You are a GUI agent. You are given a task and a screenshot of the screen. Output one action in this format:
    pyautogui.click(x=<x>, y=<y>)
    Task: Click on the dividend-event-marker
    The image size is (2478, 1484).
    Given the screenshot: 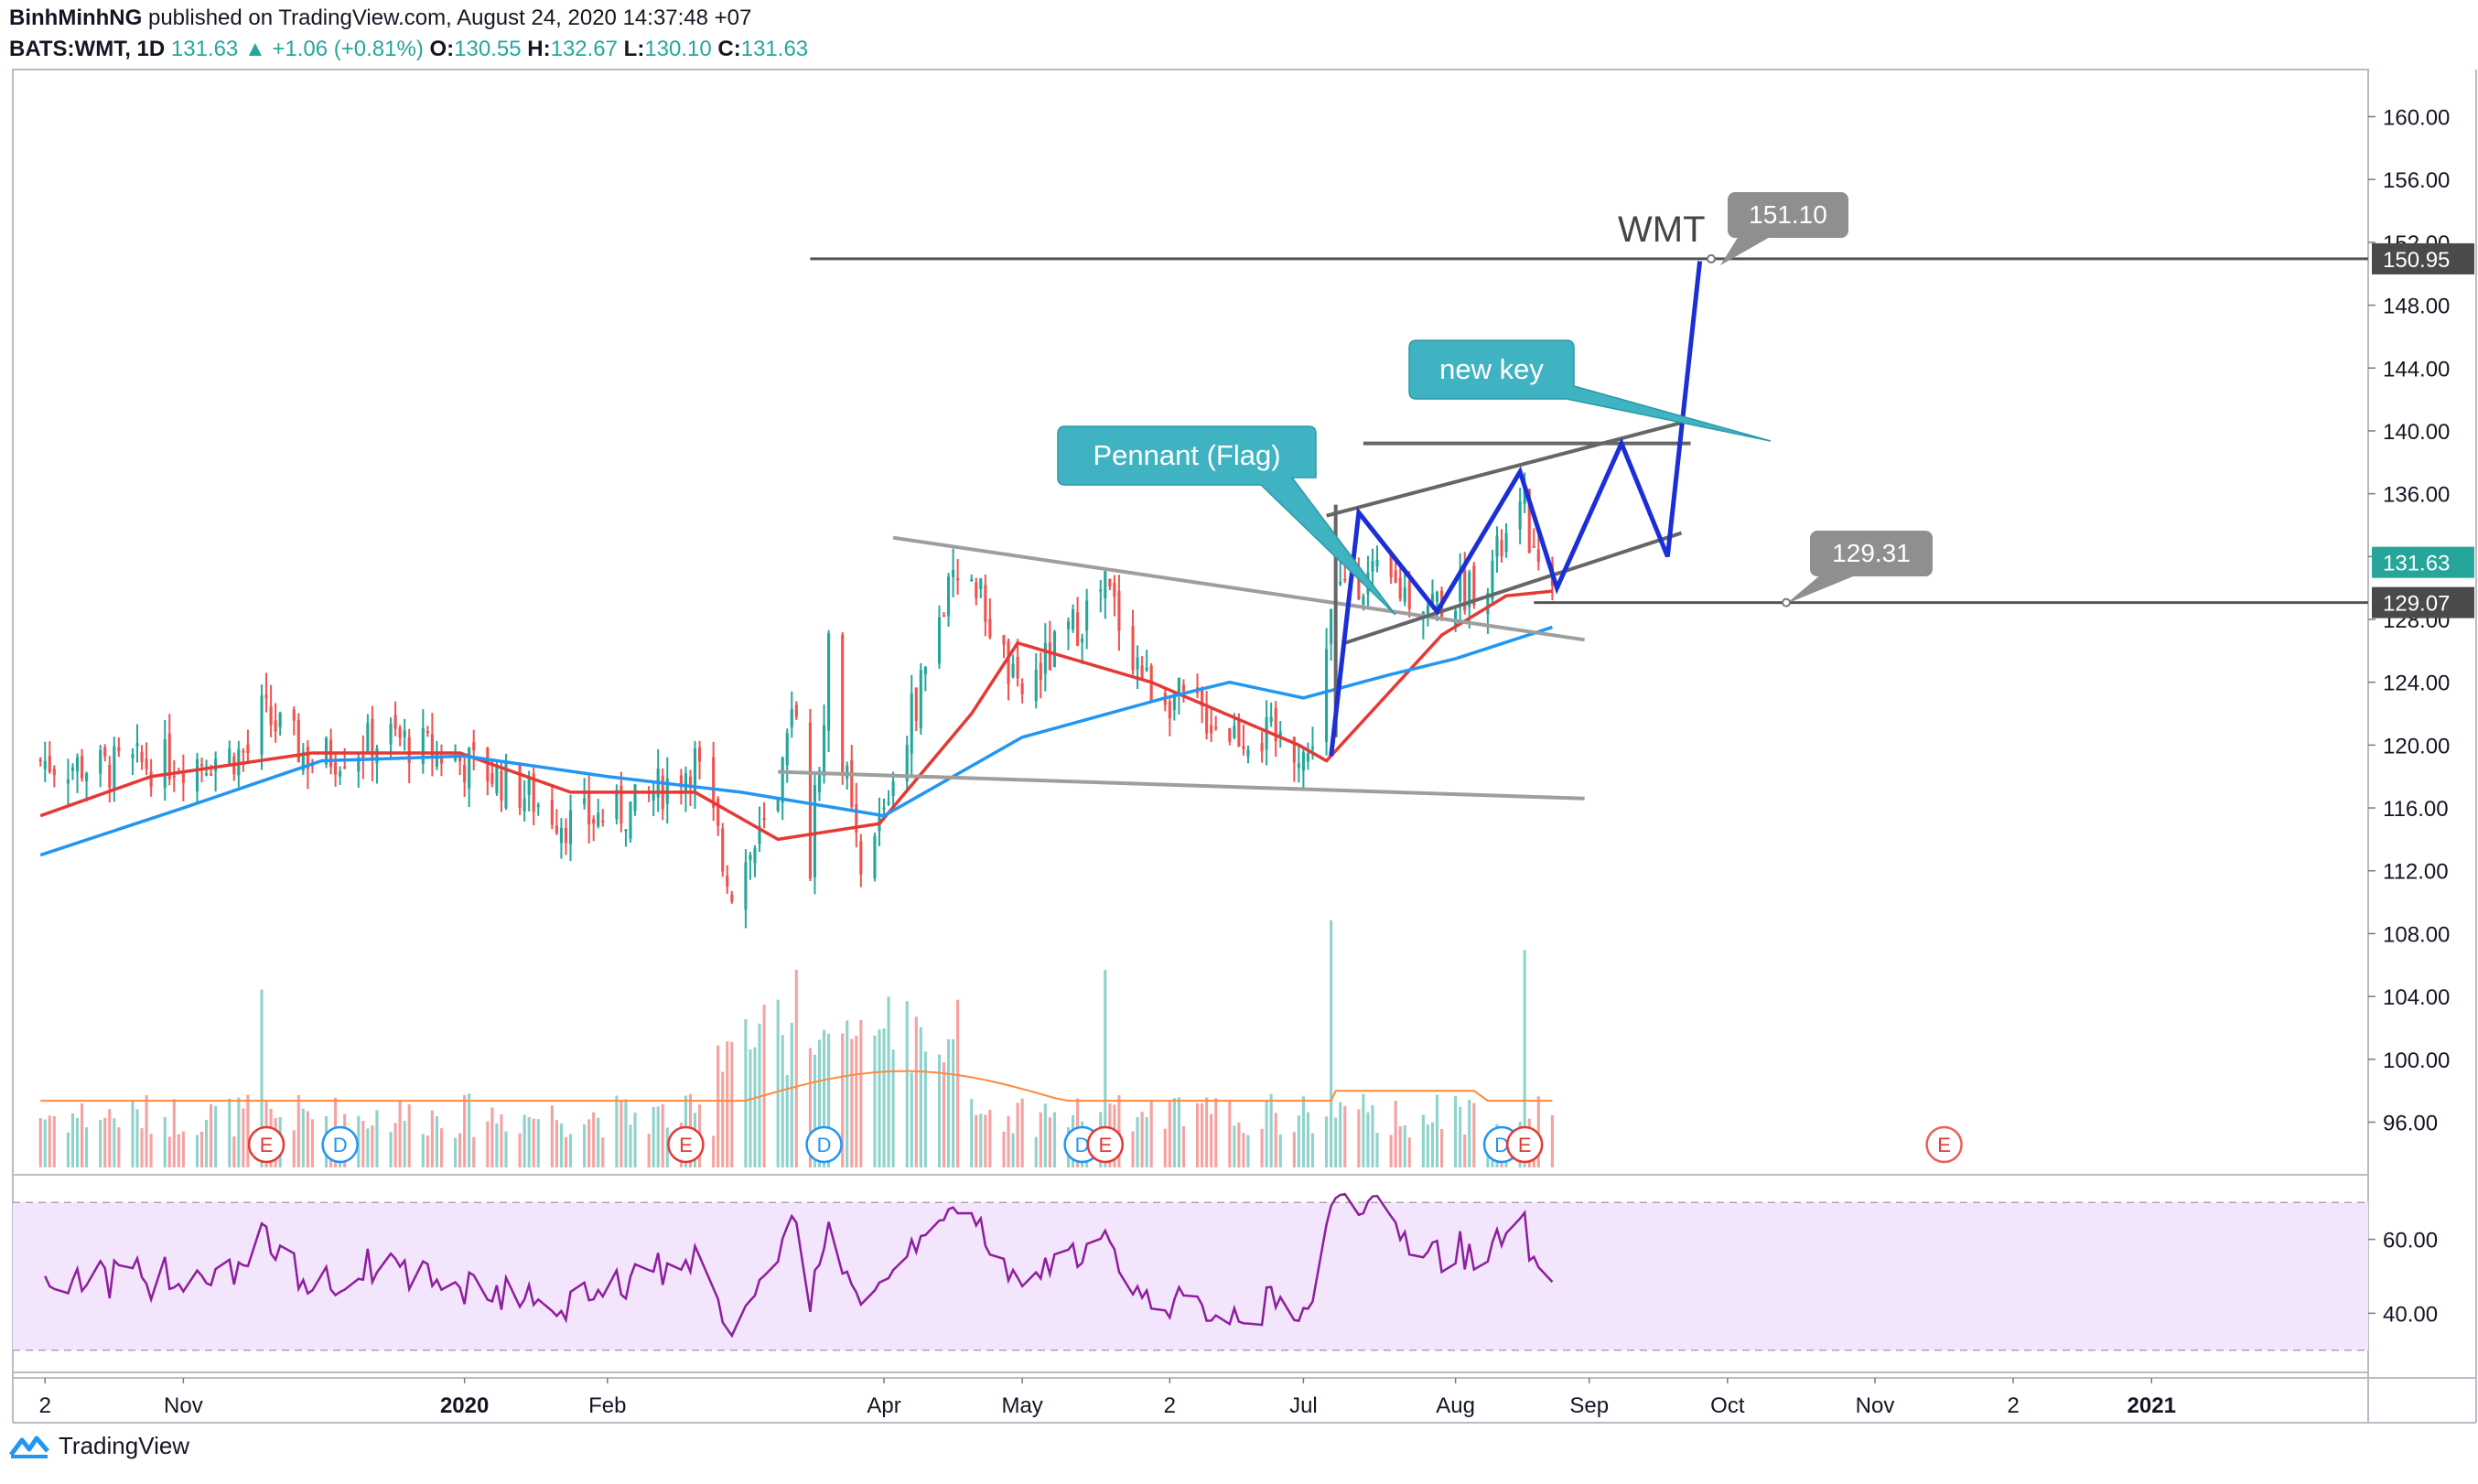 What is the action you would take?
    pyautogui.click(x=340, y=1144)
    